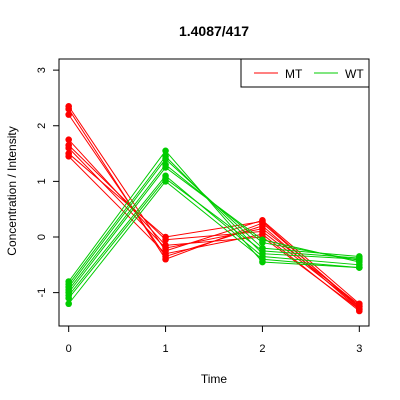 The height and width of the screenshot is (400, 400). I want to click on y-axis-label: Concentration / Intensity, so click(12, 190).